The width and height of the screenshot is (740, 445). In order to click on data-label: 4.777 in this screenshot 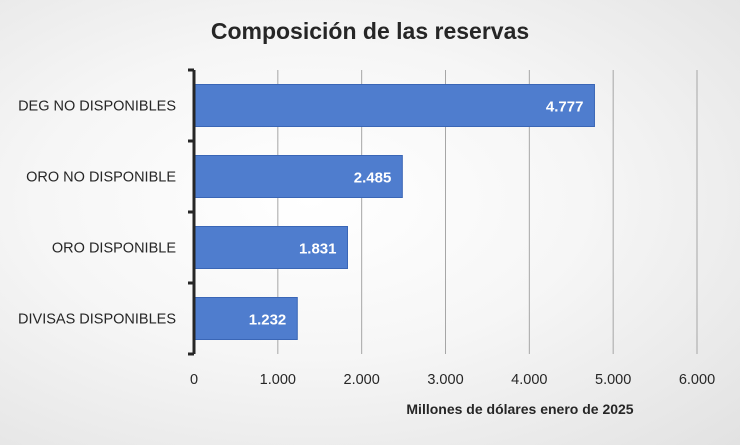, I will do `click(565, 107)`.